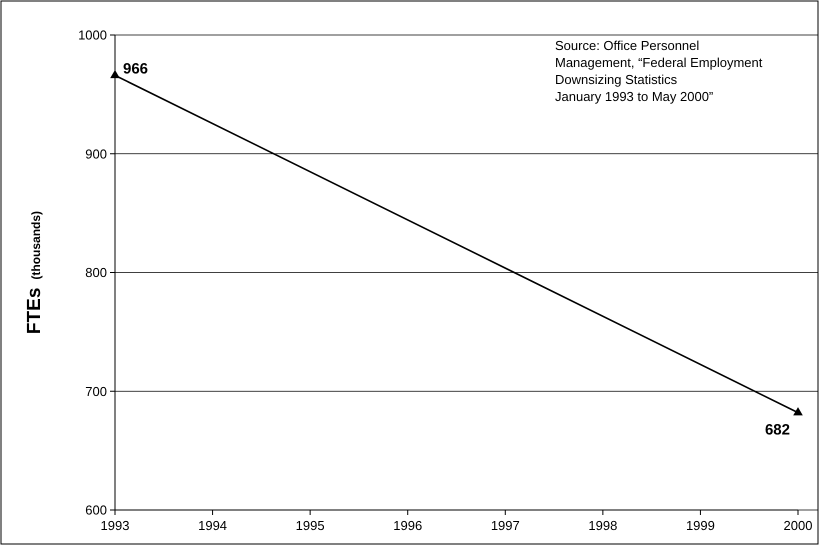  I want to click on x-tick-label: 1996, so click(407, 525).